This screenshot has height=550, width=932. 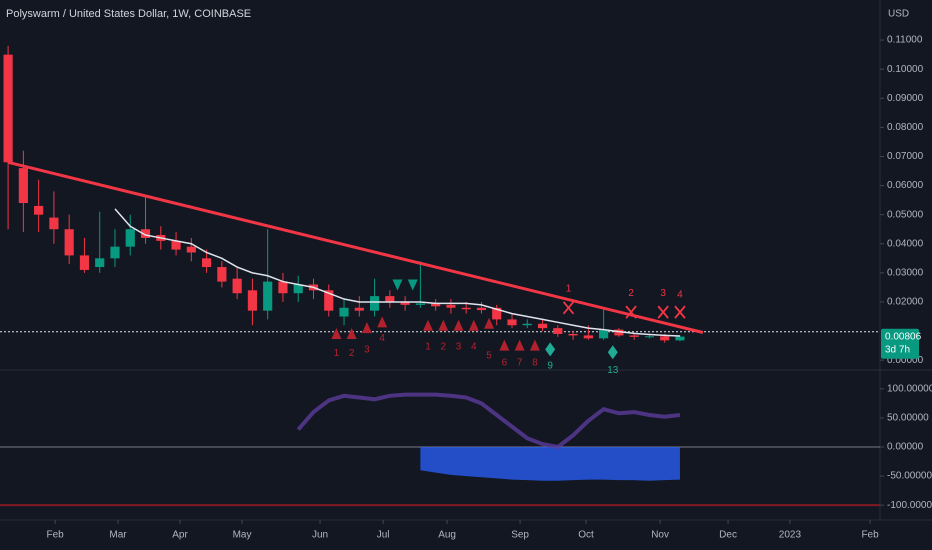 What do you see at coordinates (905, 69) in the screenshot?
I see `y-tick-label: 0.10000` at bounding box center [905, 69].